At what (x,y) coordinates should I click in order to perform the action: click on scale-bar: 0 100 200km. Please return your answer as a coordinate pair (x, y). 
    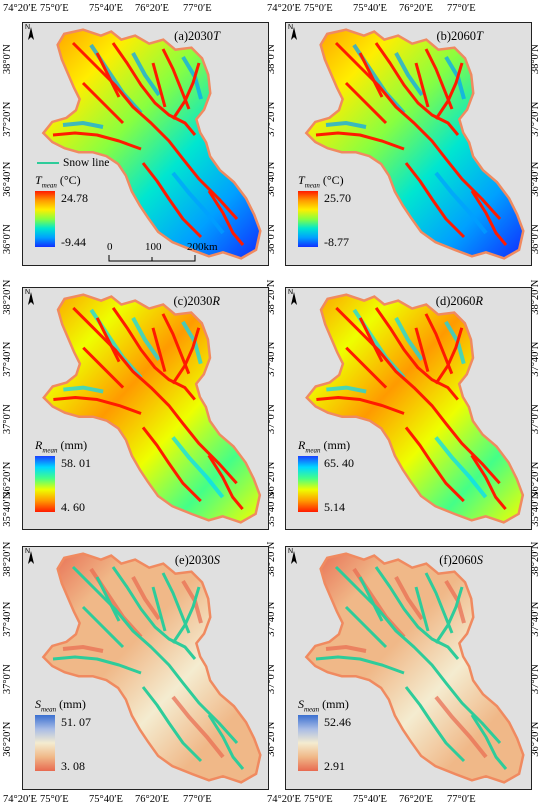
    Looking at the image, I should click on (165, 252).